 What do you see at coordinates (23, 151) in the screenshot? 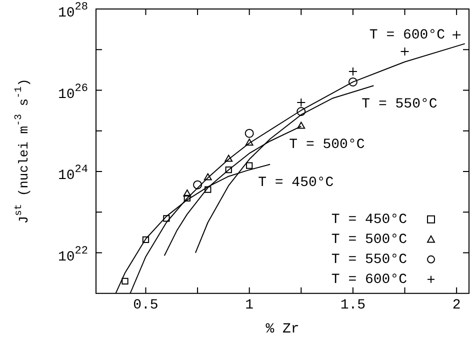
I see `y-axis-title: Jst (nuclei m-3 s-1)` at bounding box center [23, 151].